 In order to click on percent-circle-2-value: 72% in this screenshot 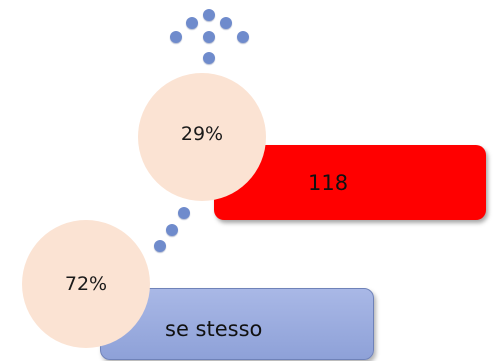, I will do `click(86, 284)`.